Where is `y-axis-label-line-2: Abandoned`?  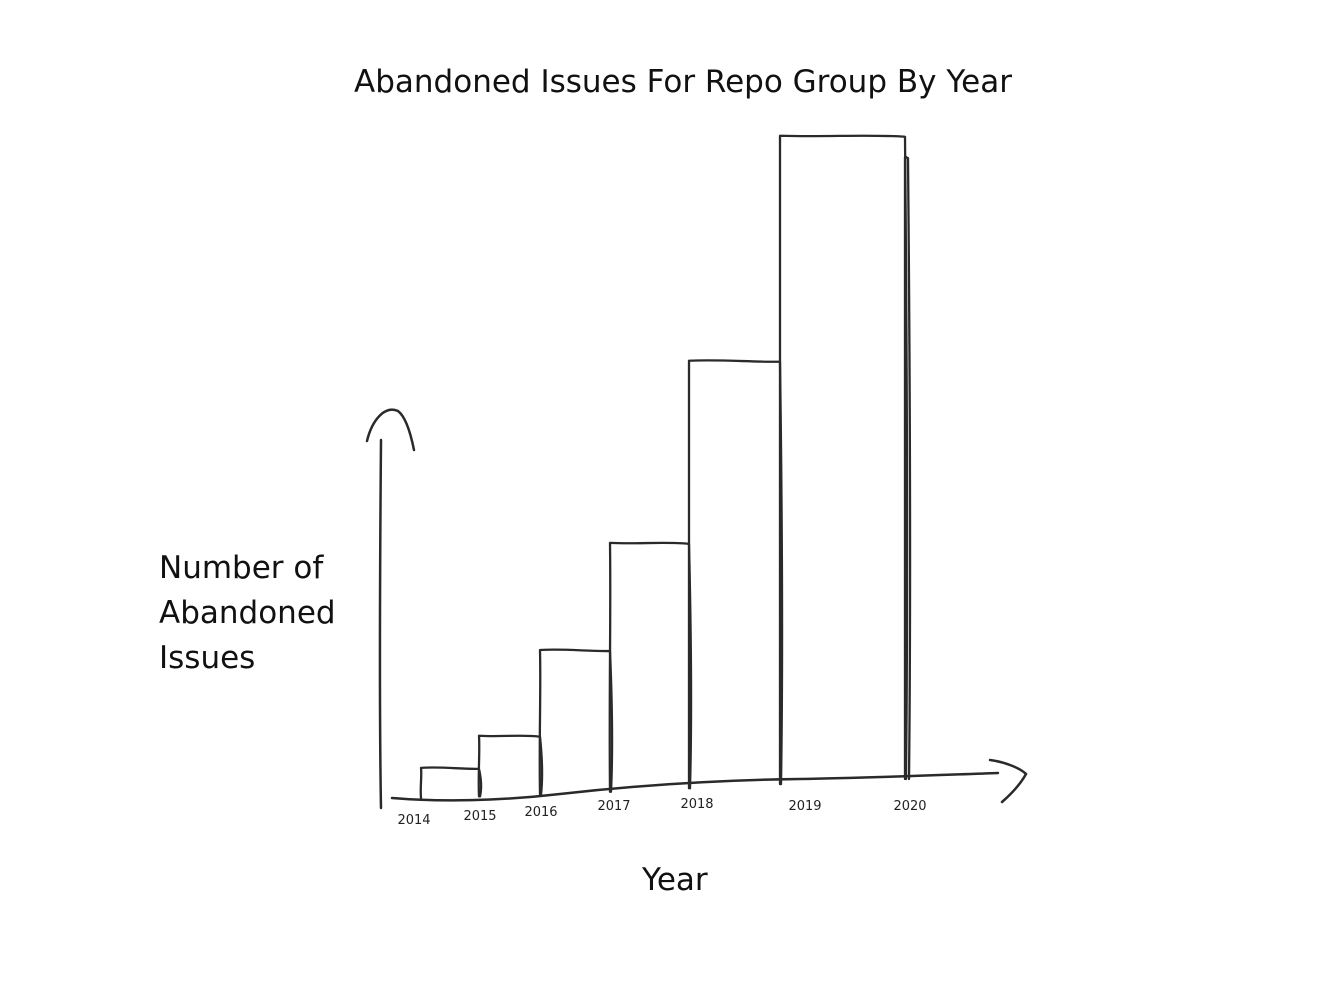 y-axis-label-line-2: Abandoned is located at coordinates (247, 613).